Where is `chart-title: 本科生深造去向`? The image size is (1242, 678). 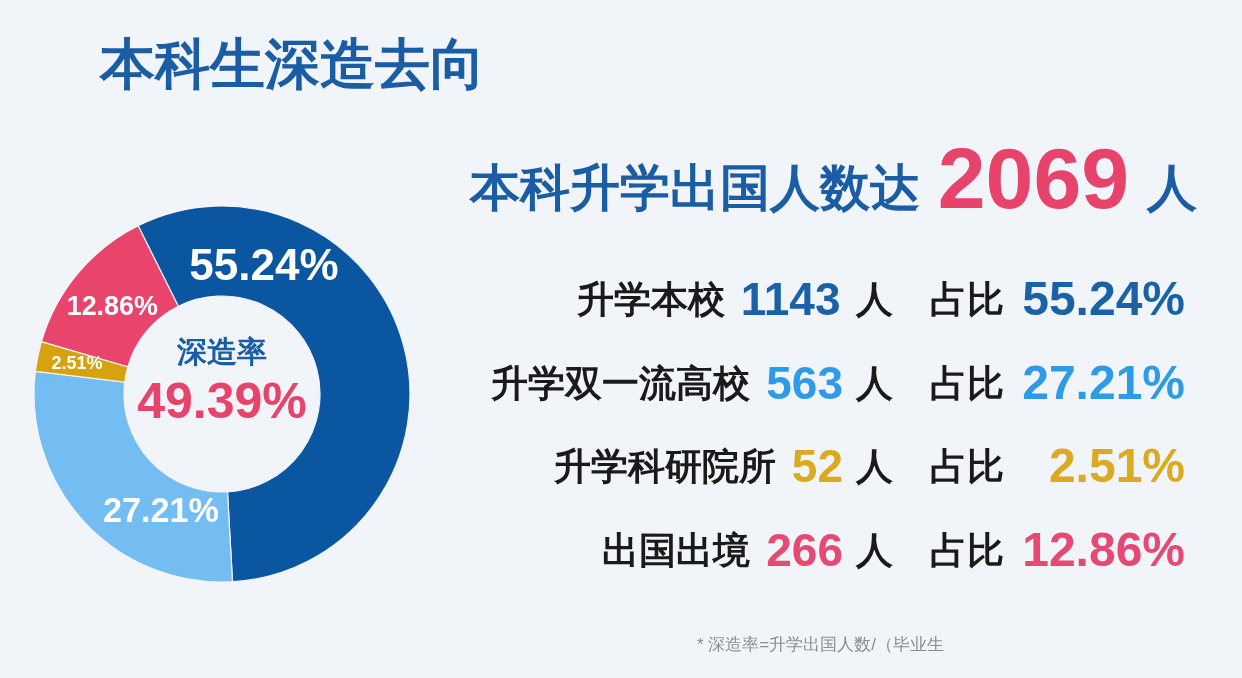
chart-title: 本科生深造去向 is located at coordinates (291, 64).